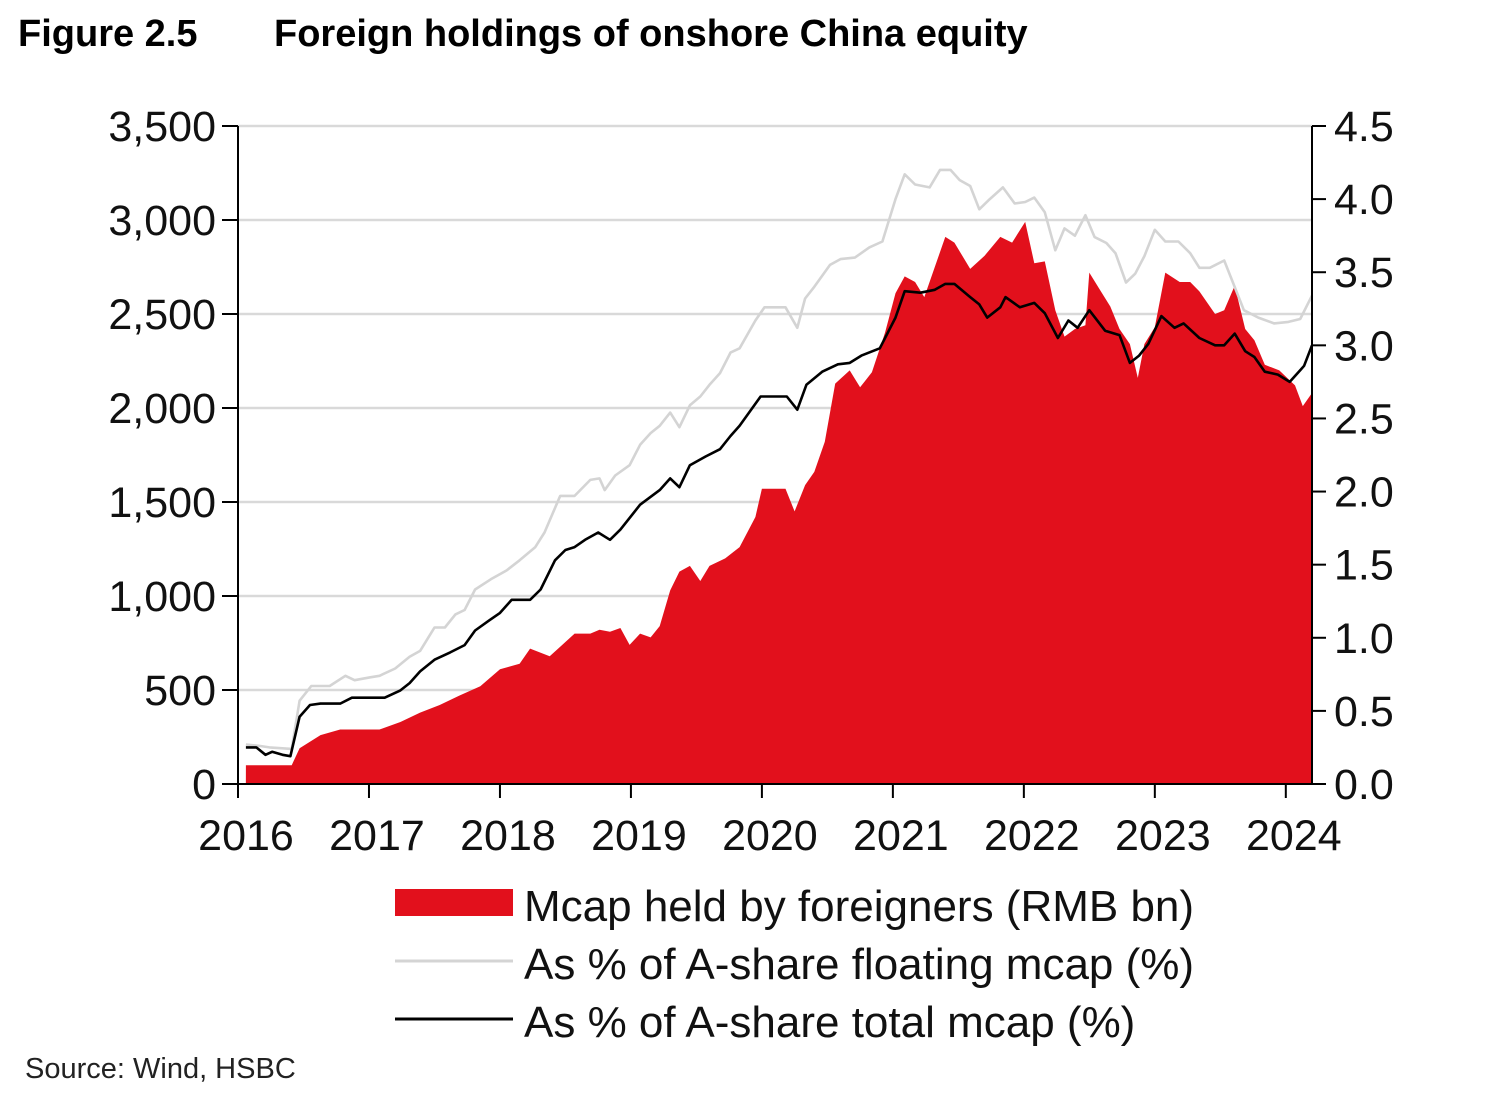  I want to click on right-axis-tick-label: 1.0, so click(1364, 639).